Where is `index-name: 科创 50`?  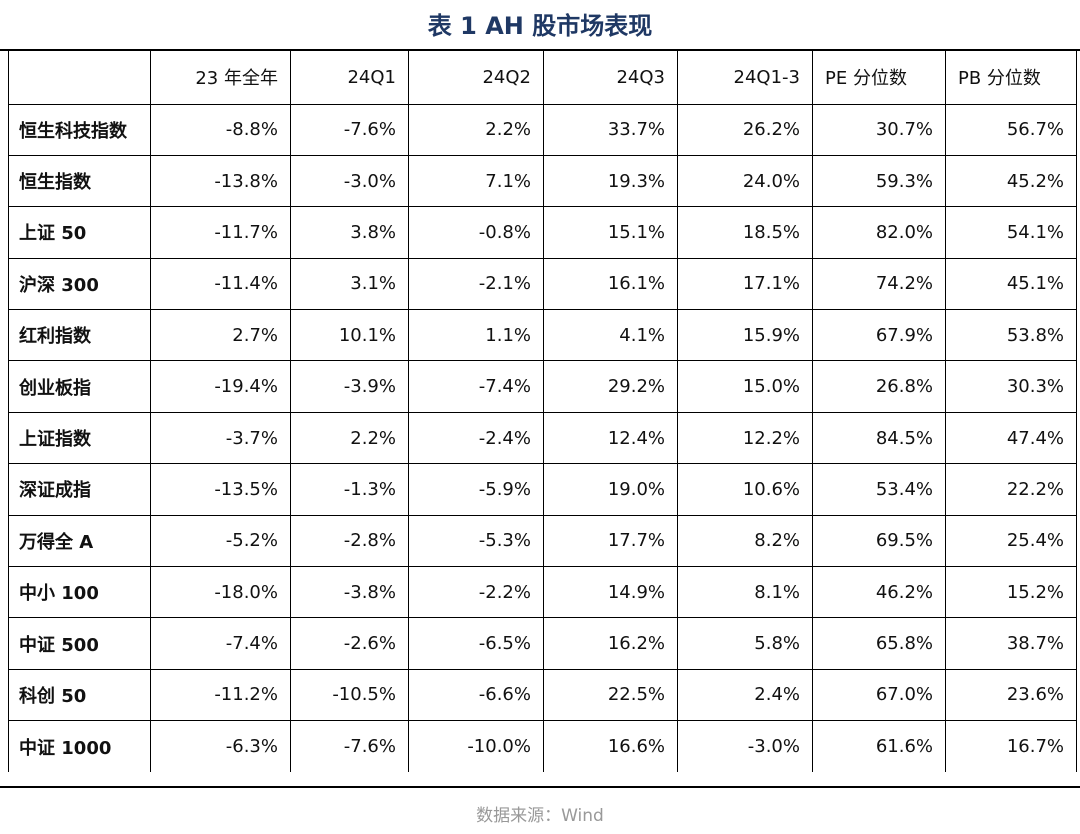 index-name: 科创 50 is located at coordinates (79, 695).